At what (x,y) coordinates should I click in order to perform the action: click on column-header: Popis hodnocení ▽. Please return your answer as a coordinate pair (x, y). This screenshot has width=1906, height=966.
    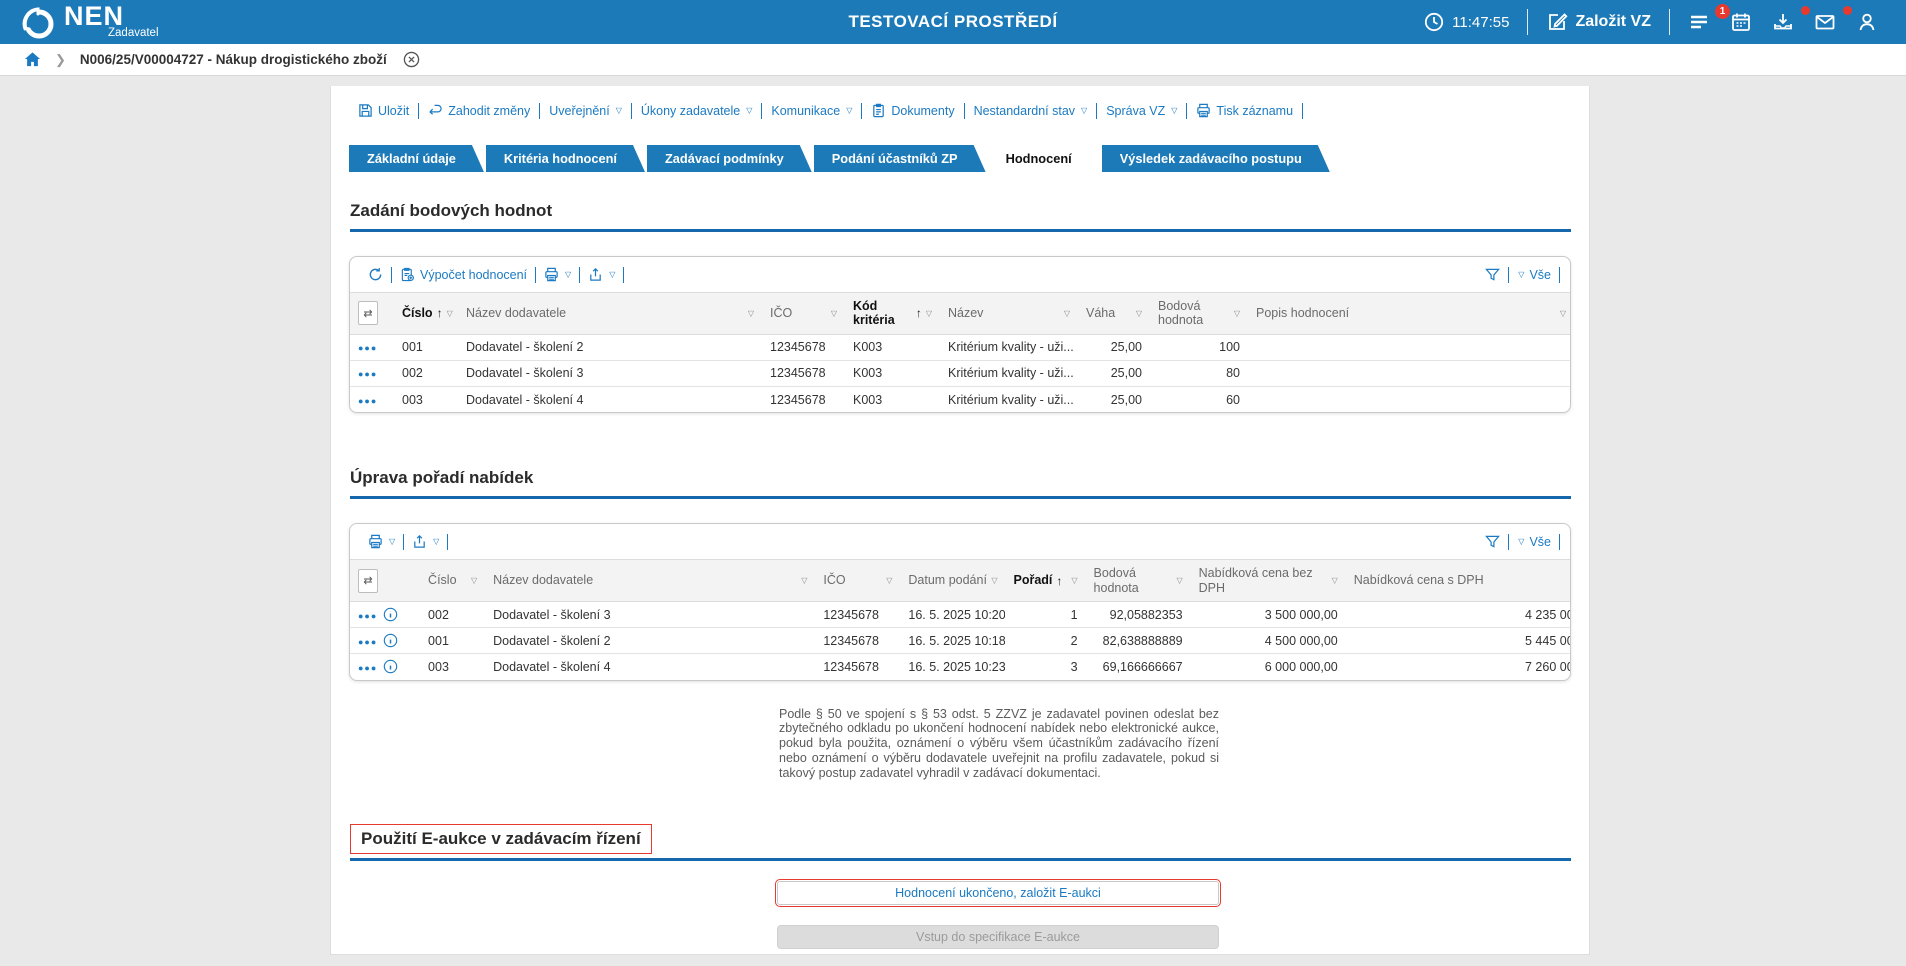
    Looking at the image, I should click on (1409, 313).